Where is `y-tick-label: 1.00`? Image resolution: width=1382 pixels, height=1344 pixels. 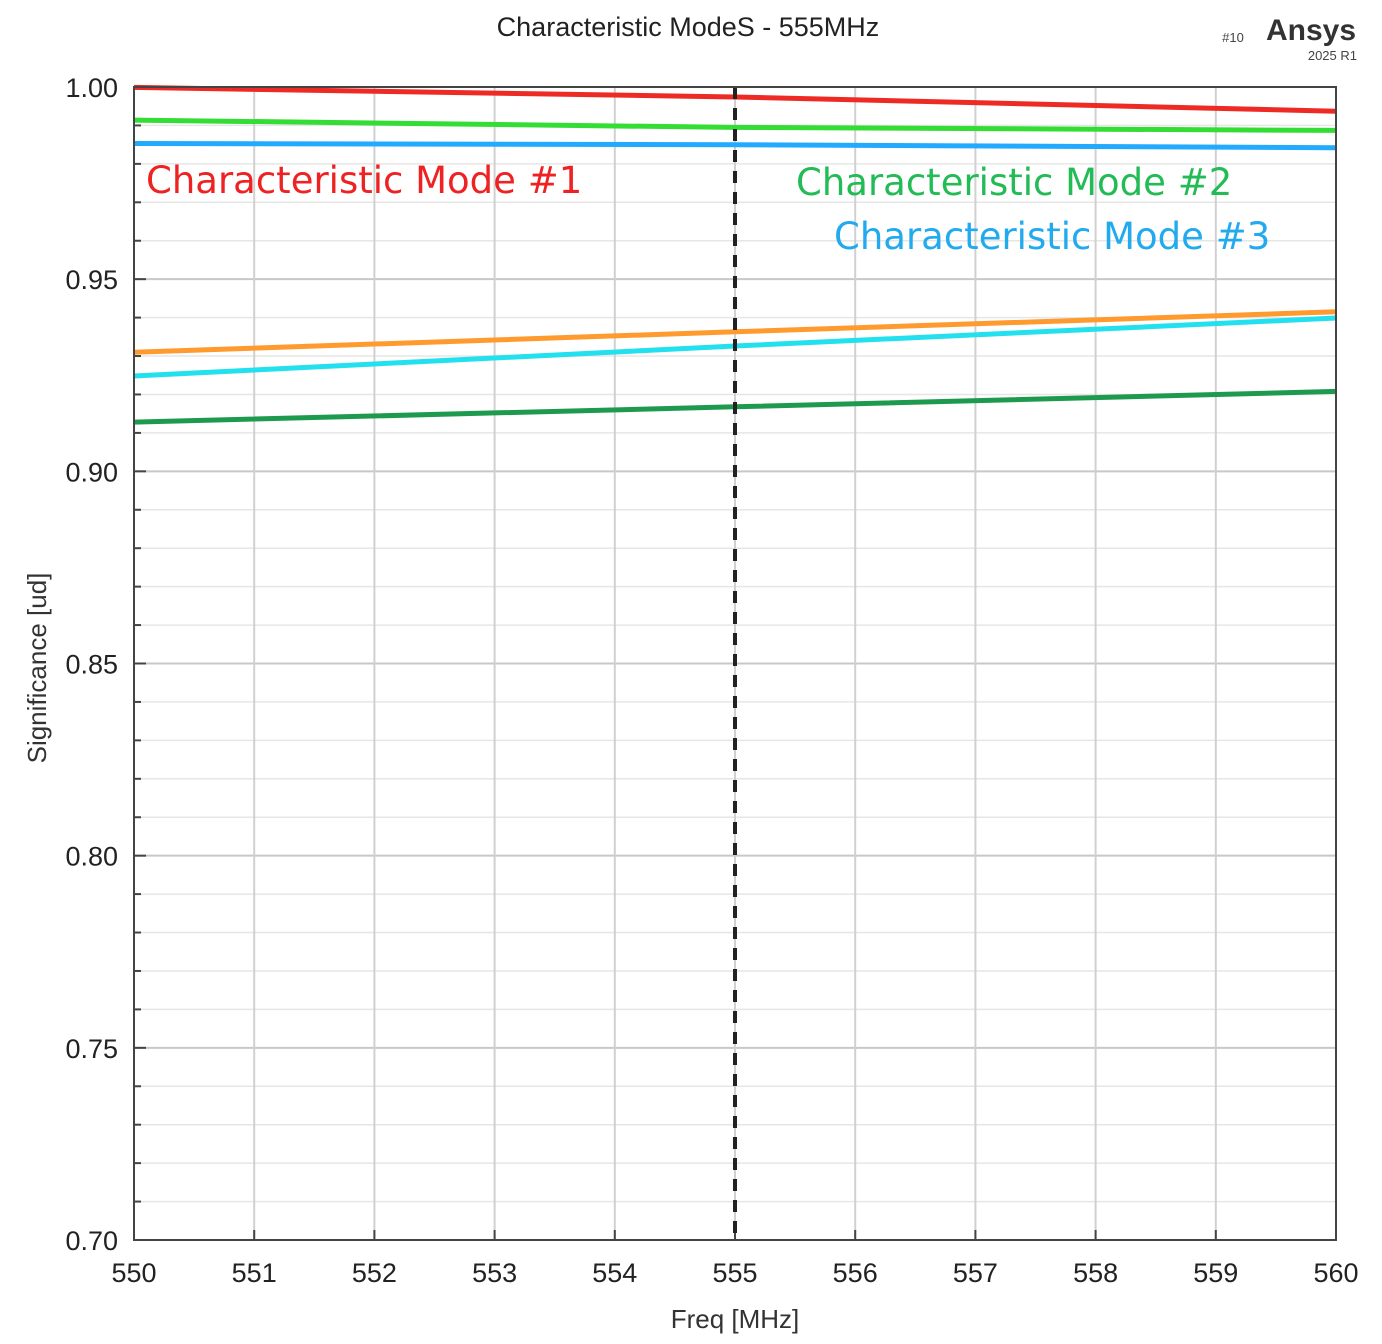
y-tick-label: 1.00 is located at coordinates (91, 88).